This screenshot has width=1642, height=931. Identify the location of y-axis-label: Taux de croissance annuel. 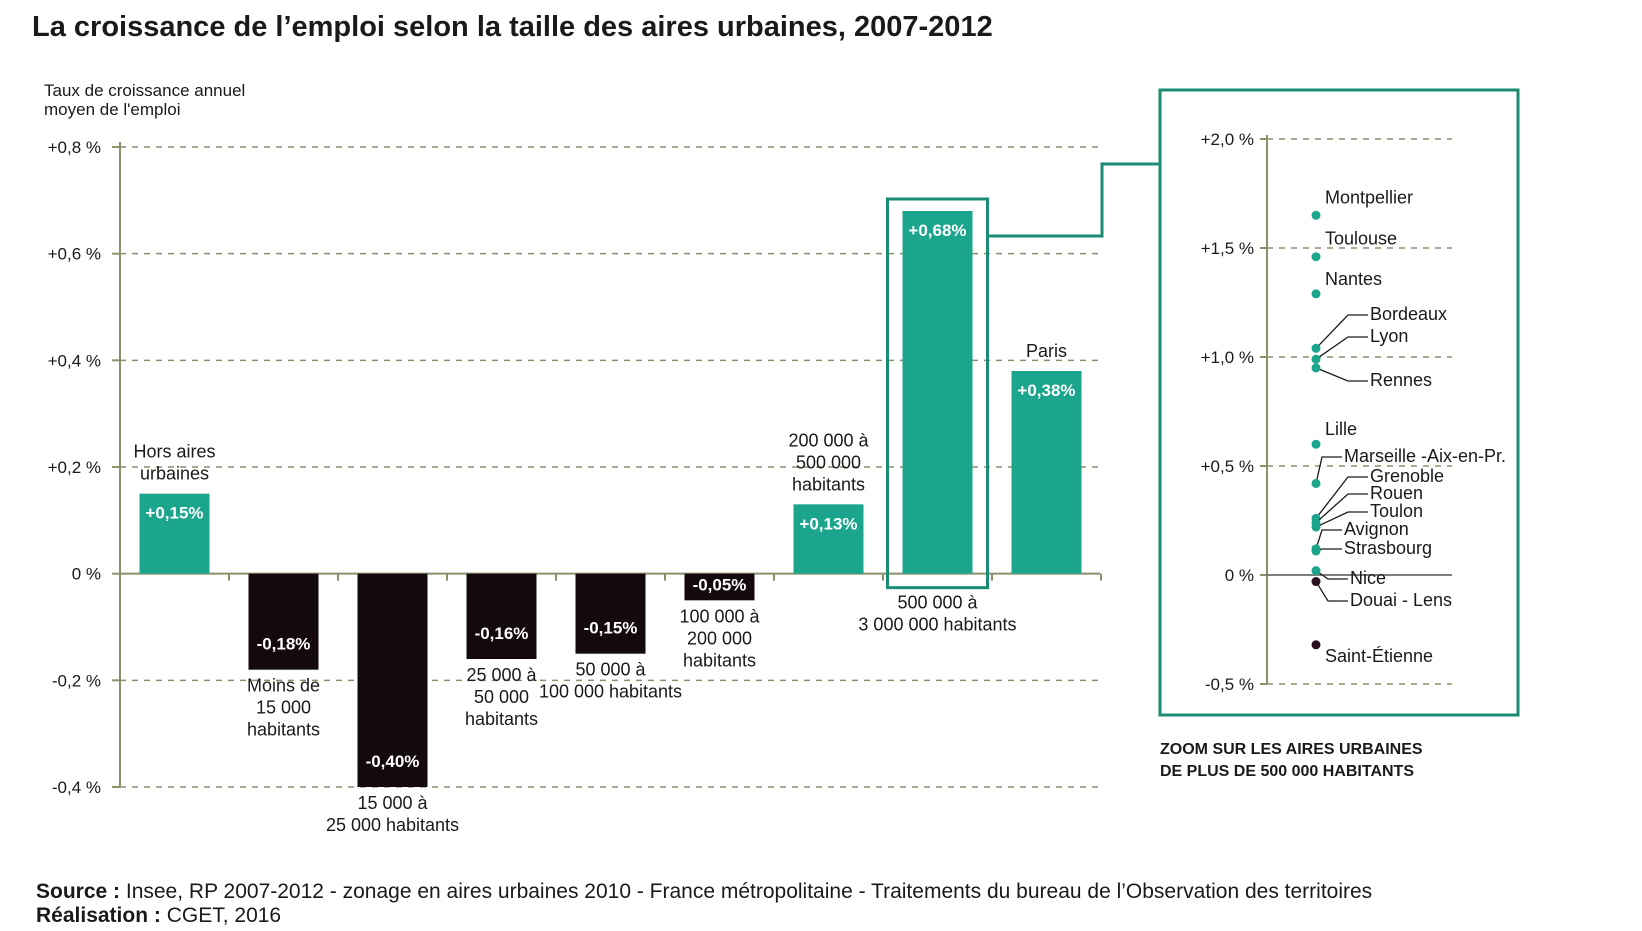
(144, 90).